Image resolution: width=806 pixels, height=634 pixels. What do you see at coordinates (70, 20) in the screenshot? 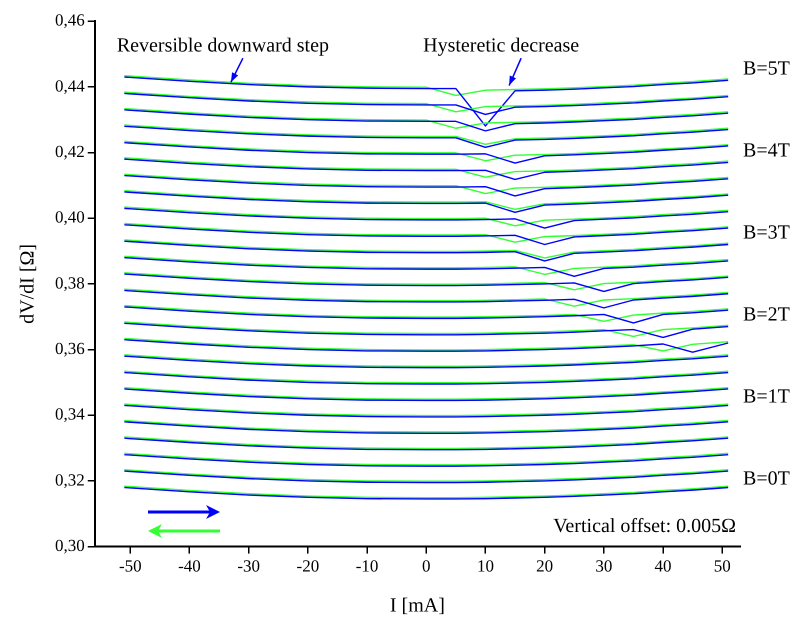
I see `y-tick-label: 0,46` at bounding box center [70, 20].